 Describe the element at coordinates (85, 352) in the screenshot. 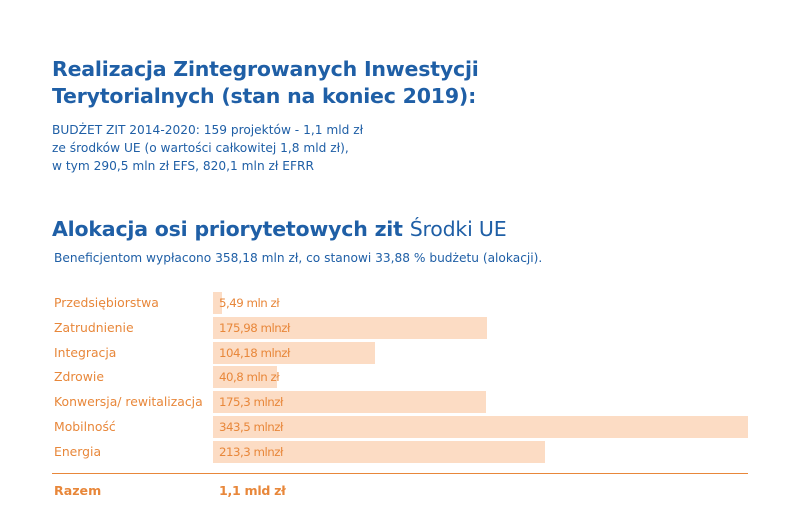

I see `category-label: Integracja` at that location.